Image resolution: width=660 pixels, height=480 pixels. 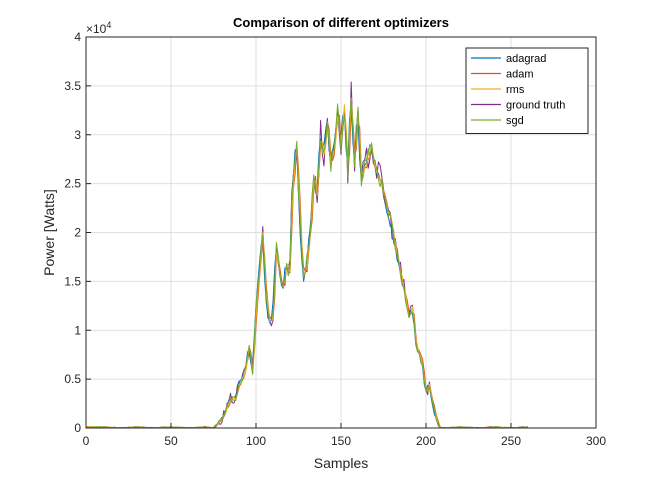 I want to click on y-axis-label: Power [Watts], so click(x=49, y=232).